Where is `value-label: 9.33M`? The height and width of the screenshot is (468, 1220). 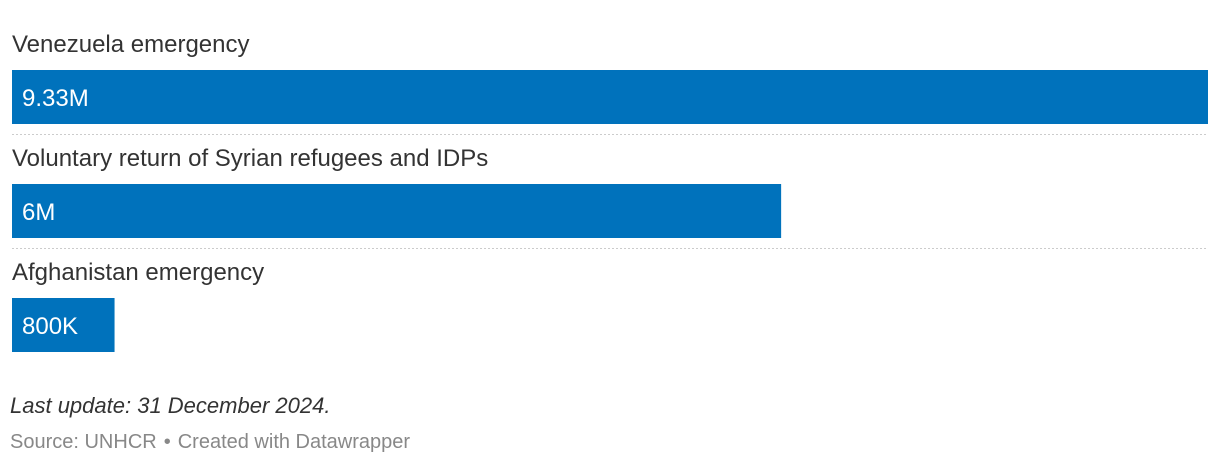 value-label: 9.33M is located at coordinates (55, 98).